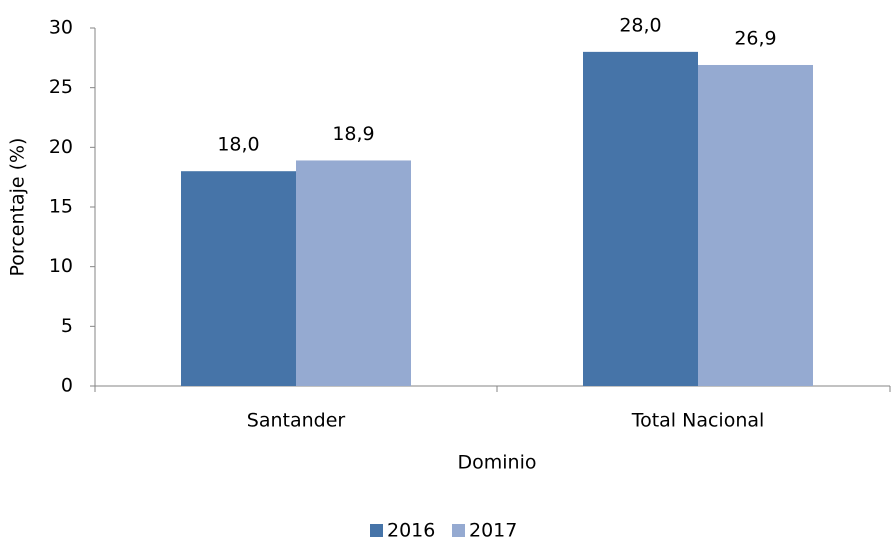 Image resolution: width=891 pixels, height=543 pixels. I want to click on y-tick-label: 0, so click(67, 386).